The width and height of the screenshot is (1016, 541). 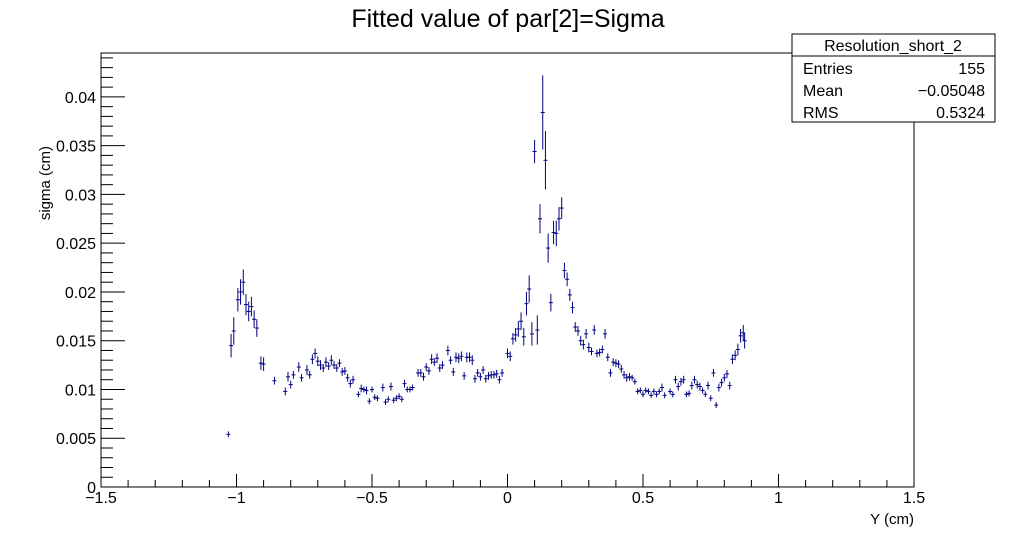 What do you see at coordinates (951, 91) in the screenshot?
I see `stats-mean-value: −0.05048` at bounding box center [951, 91].